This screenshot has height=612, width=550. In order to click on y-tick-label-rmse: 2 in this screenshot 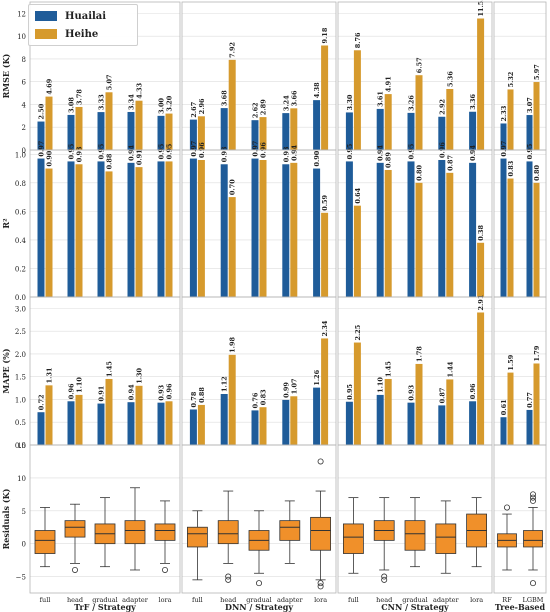, I will do `click(24, 128)`.